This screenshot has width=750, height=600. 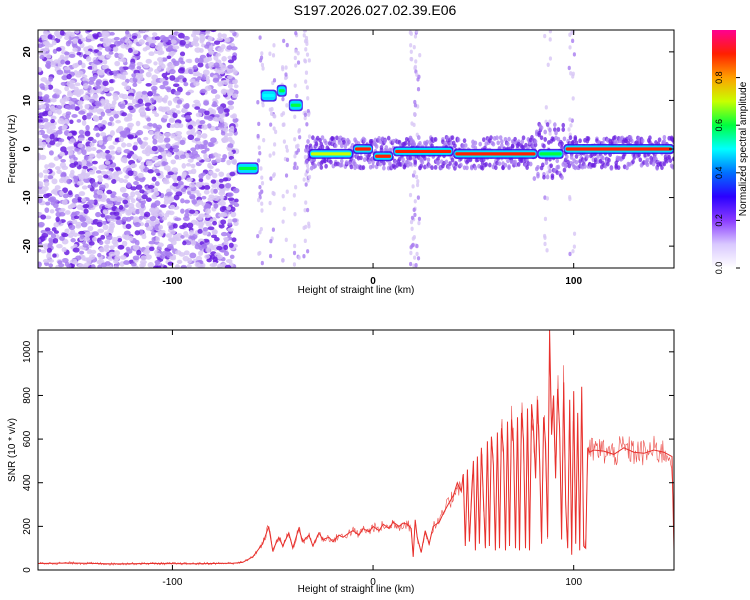 I want to click on colorbar-tick-label: 0.6, so click(x=719, y=125).